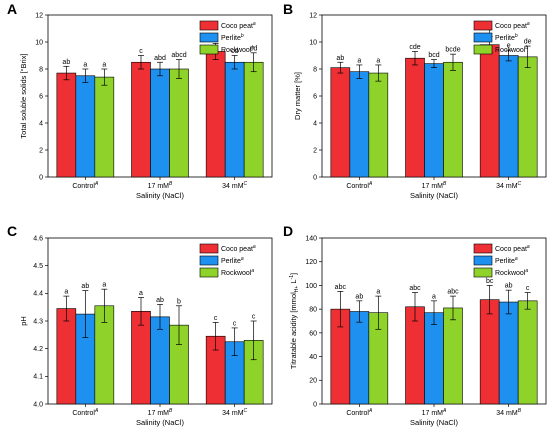 The width and height of the screenshot is (550, 433). Describe the element at coordinates (509, 46) in the screenshot. I see `significance-letter: e` at that location.